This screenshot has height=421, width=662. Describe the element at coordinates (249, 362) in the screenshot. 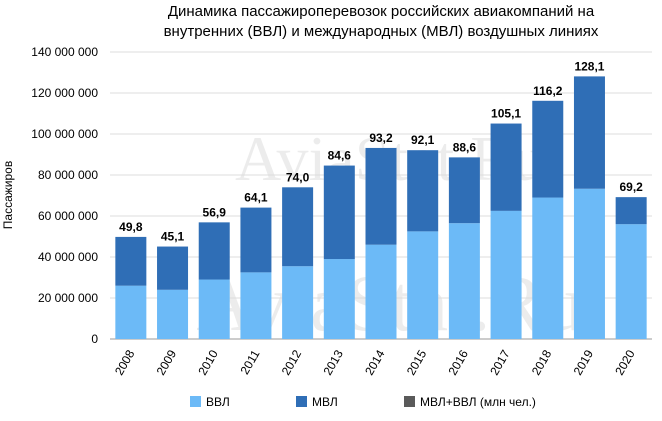

I see `x-tick-label: 2011` at that location.